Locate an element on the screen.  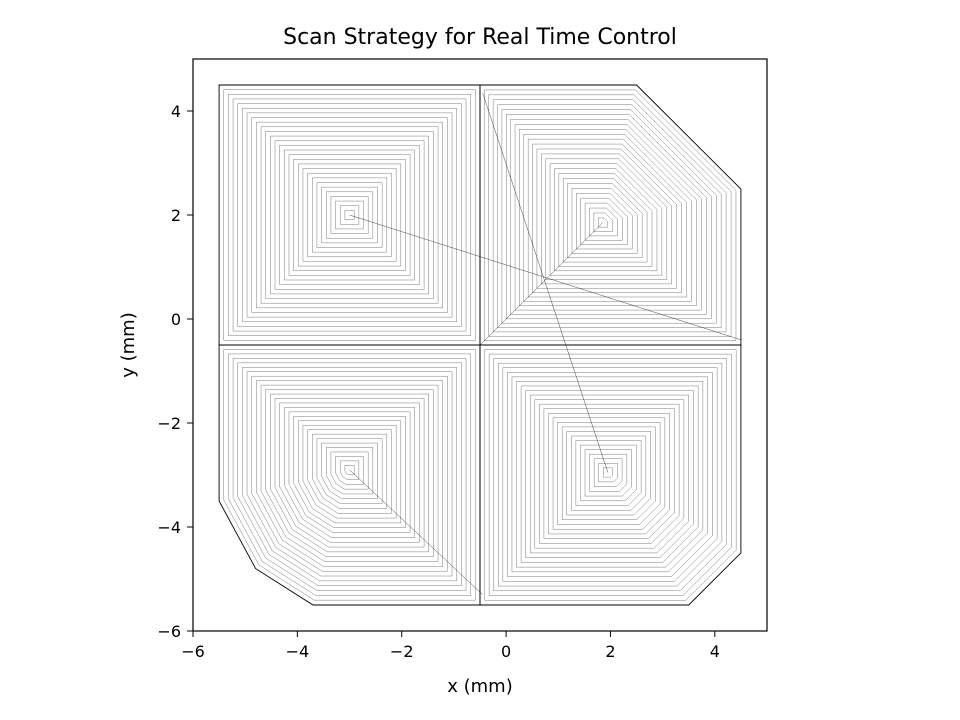
y-tick-label: −2 is located at coordinates (169, 423).